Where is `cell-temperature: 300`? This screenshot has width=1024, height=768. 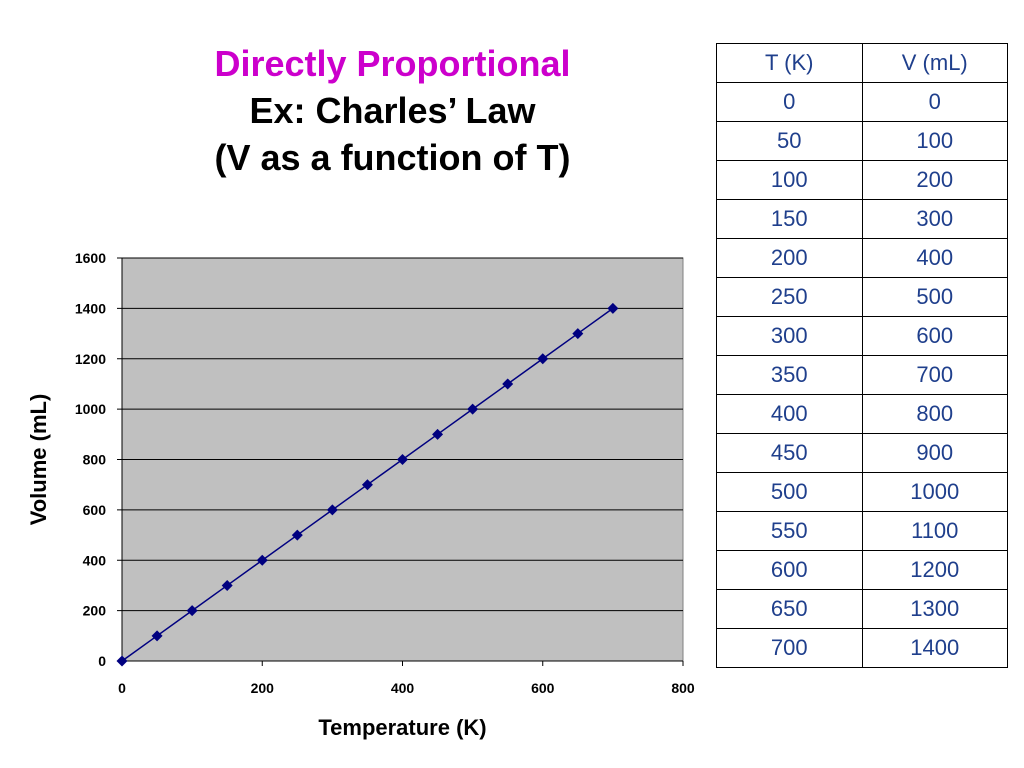
cell-temperature: 300 is located at coordinates (789, 336).